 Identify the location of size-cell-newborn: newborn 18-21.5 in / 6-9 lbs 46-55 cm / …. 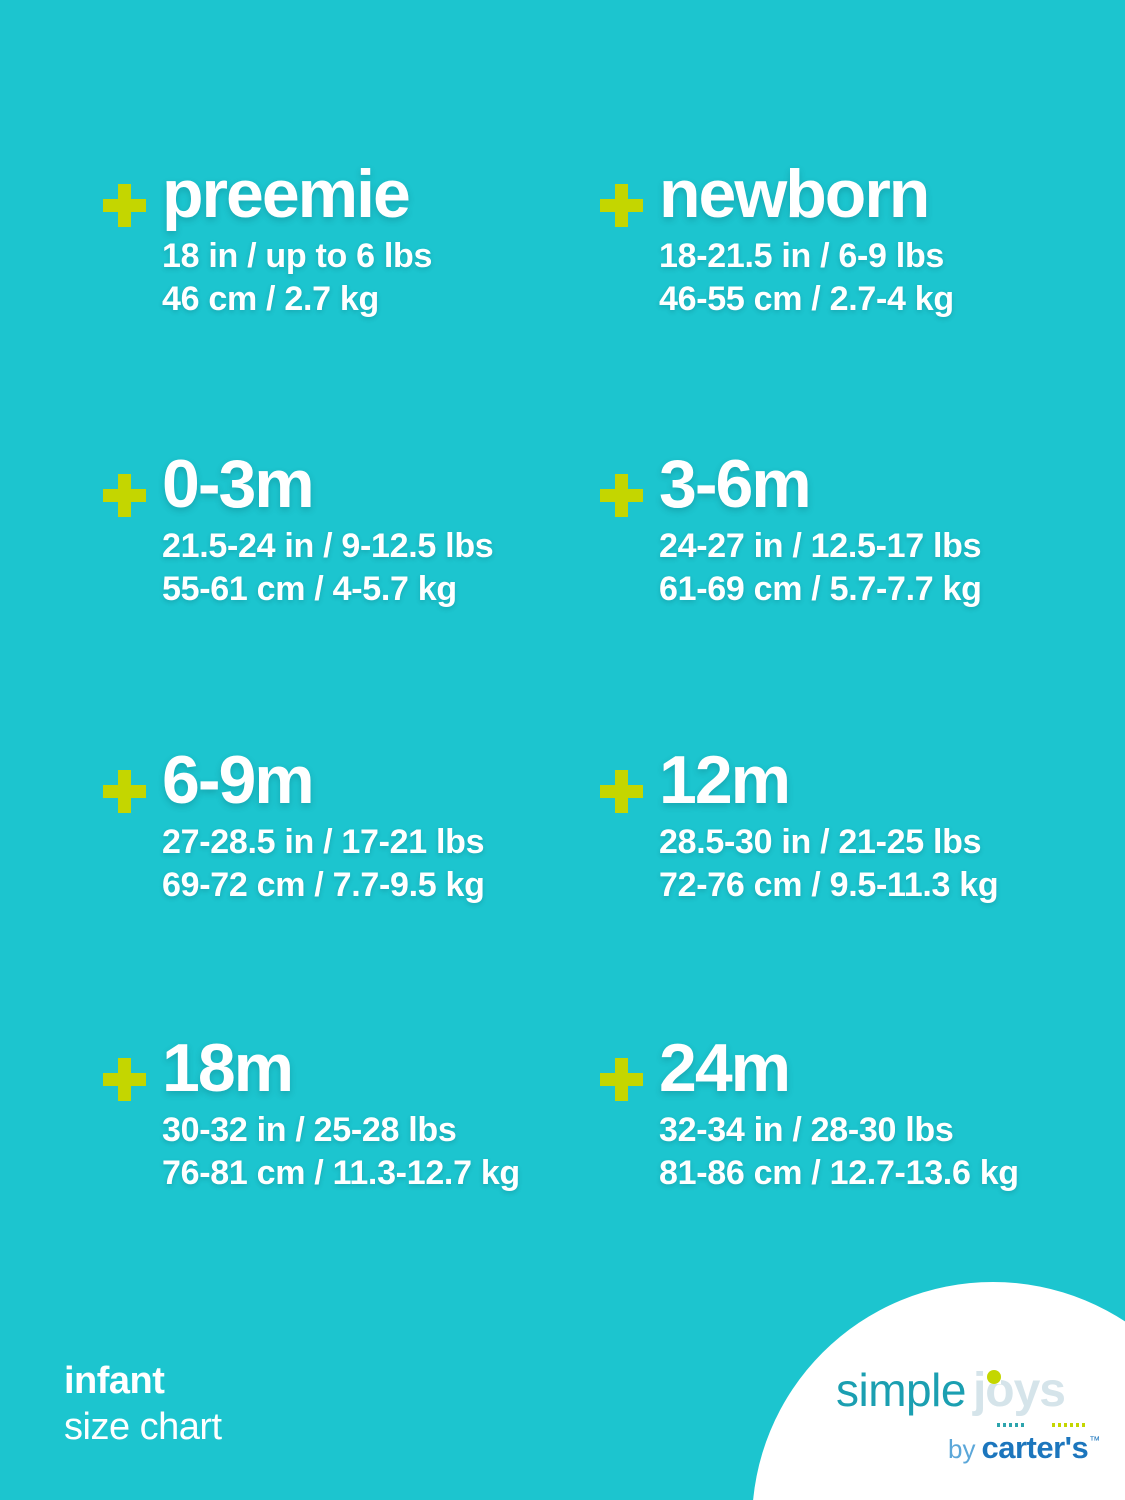
(777, 239).